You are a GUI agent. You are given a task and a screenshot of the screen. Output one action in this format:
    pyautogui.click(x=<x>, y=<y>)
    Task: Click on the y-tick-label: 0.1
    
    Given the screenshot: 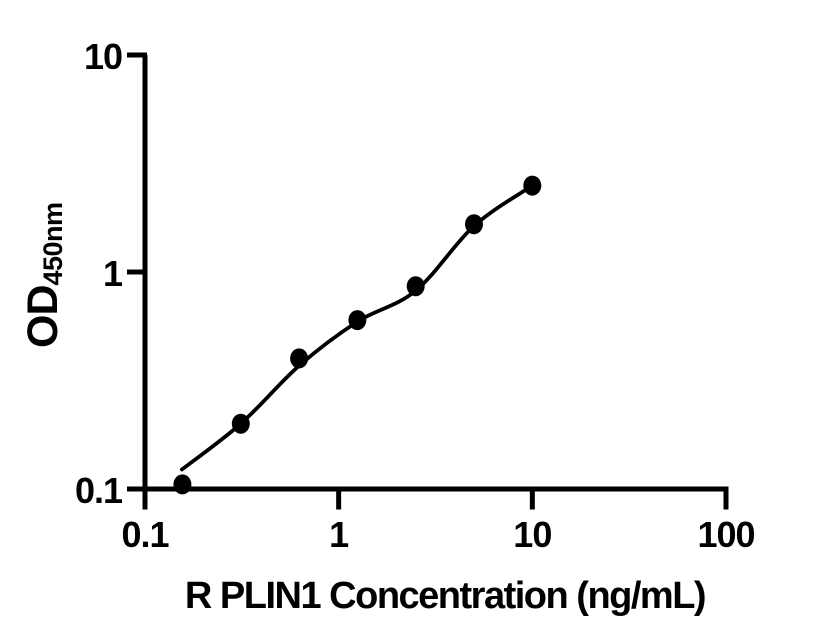 What is the action you would take?
    pyautogui.click(x=99, y=490)
    